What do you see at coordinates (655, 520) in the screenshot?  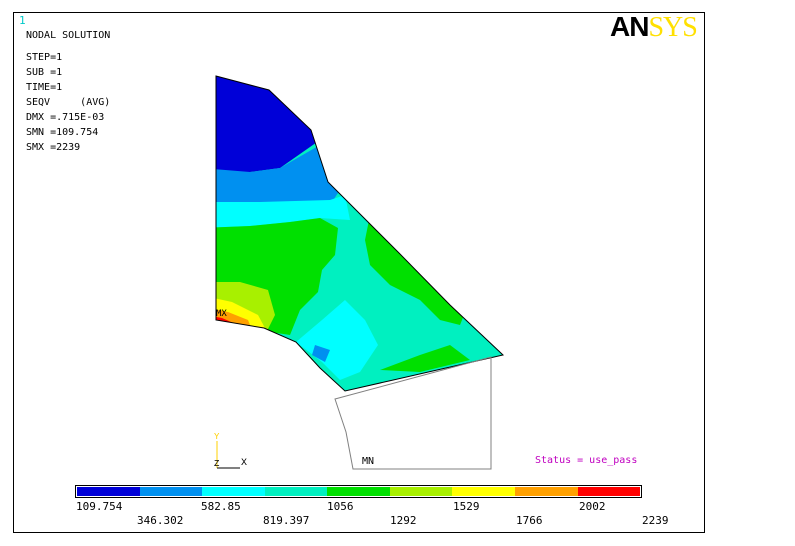 I see `legend-value: 2239` at bounding box center [655, 520].